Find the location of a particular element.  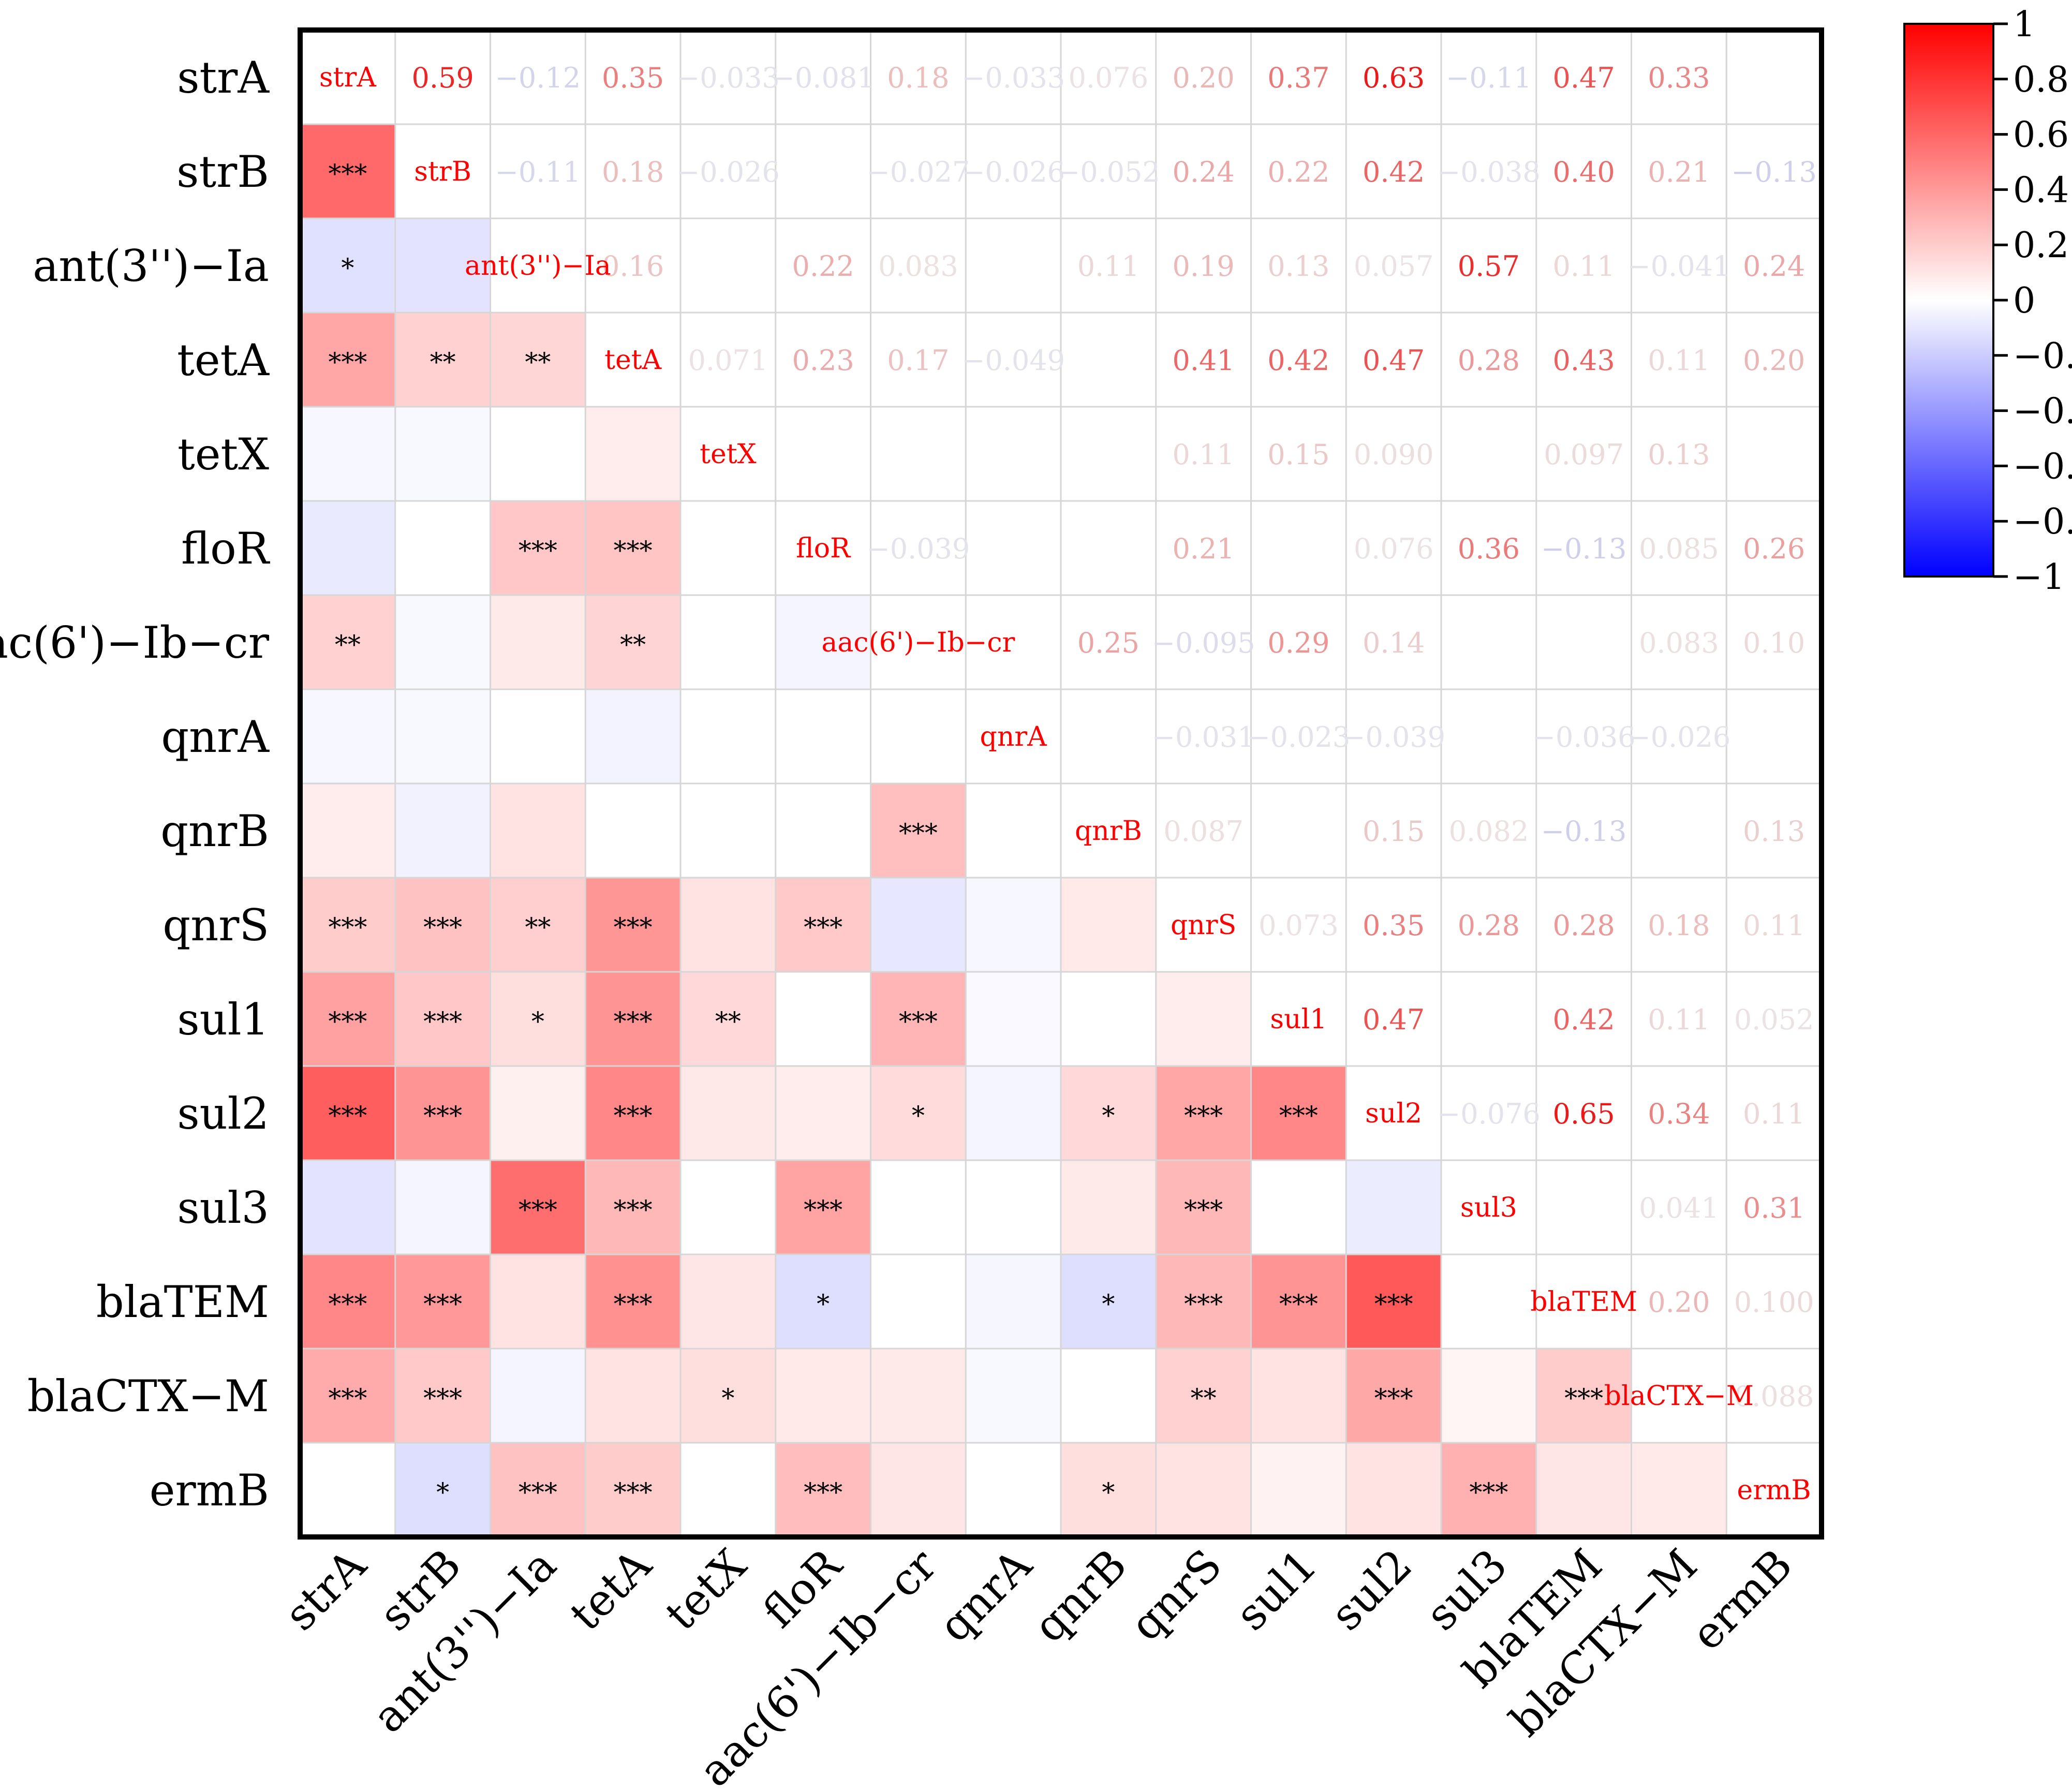

coefficient-label: 0.041 is located at coordinates (1679, 1208).